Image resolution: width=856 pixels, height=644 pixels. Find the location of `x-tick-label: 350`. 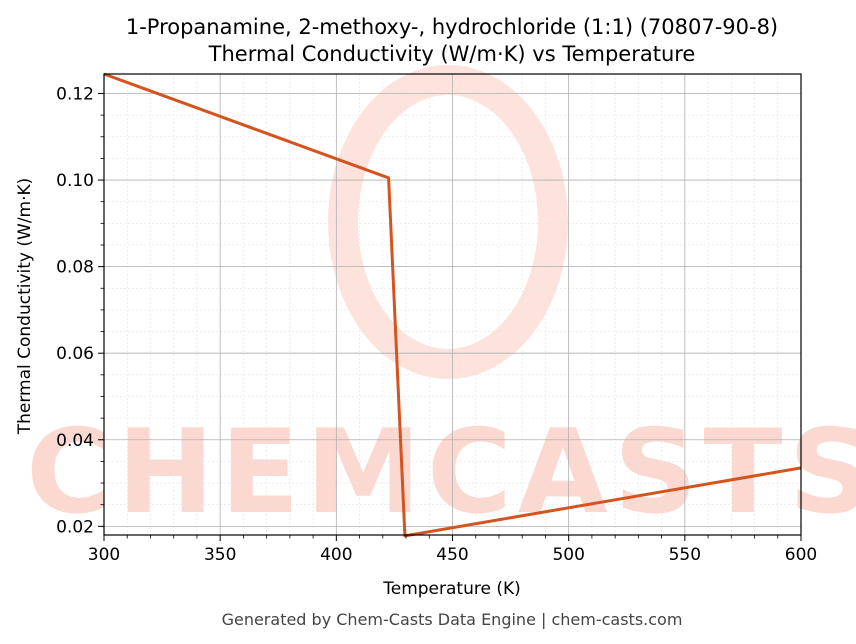

x-tick-label: 350 is located at coordinates (220, 555).